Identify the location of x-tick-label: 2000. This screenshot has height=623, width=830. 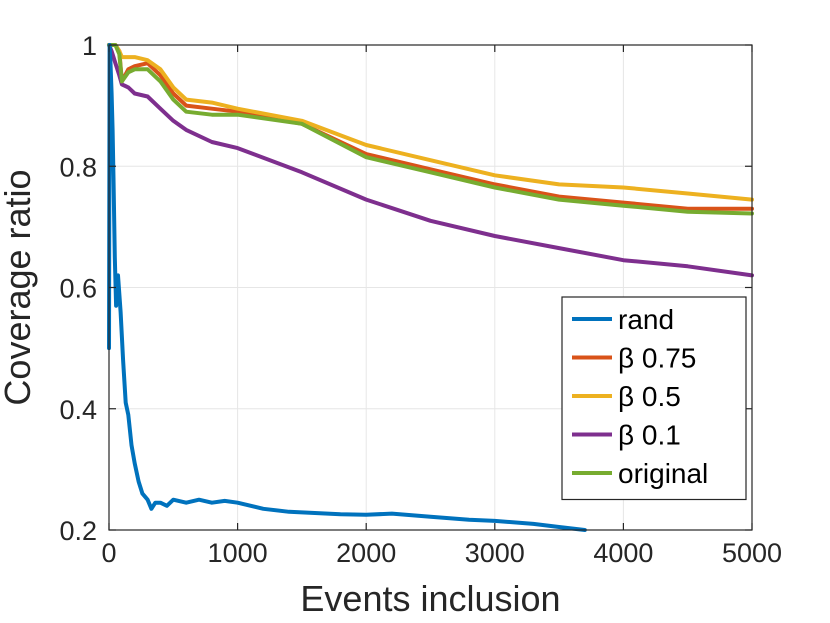
(366, 553).